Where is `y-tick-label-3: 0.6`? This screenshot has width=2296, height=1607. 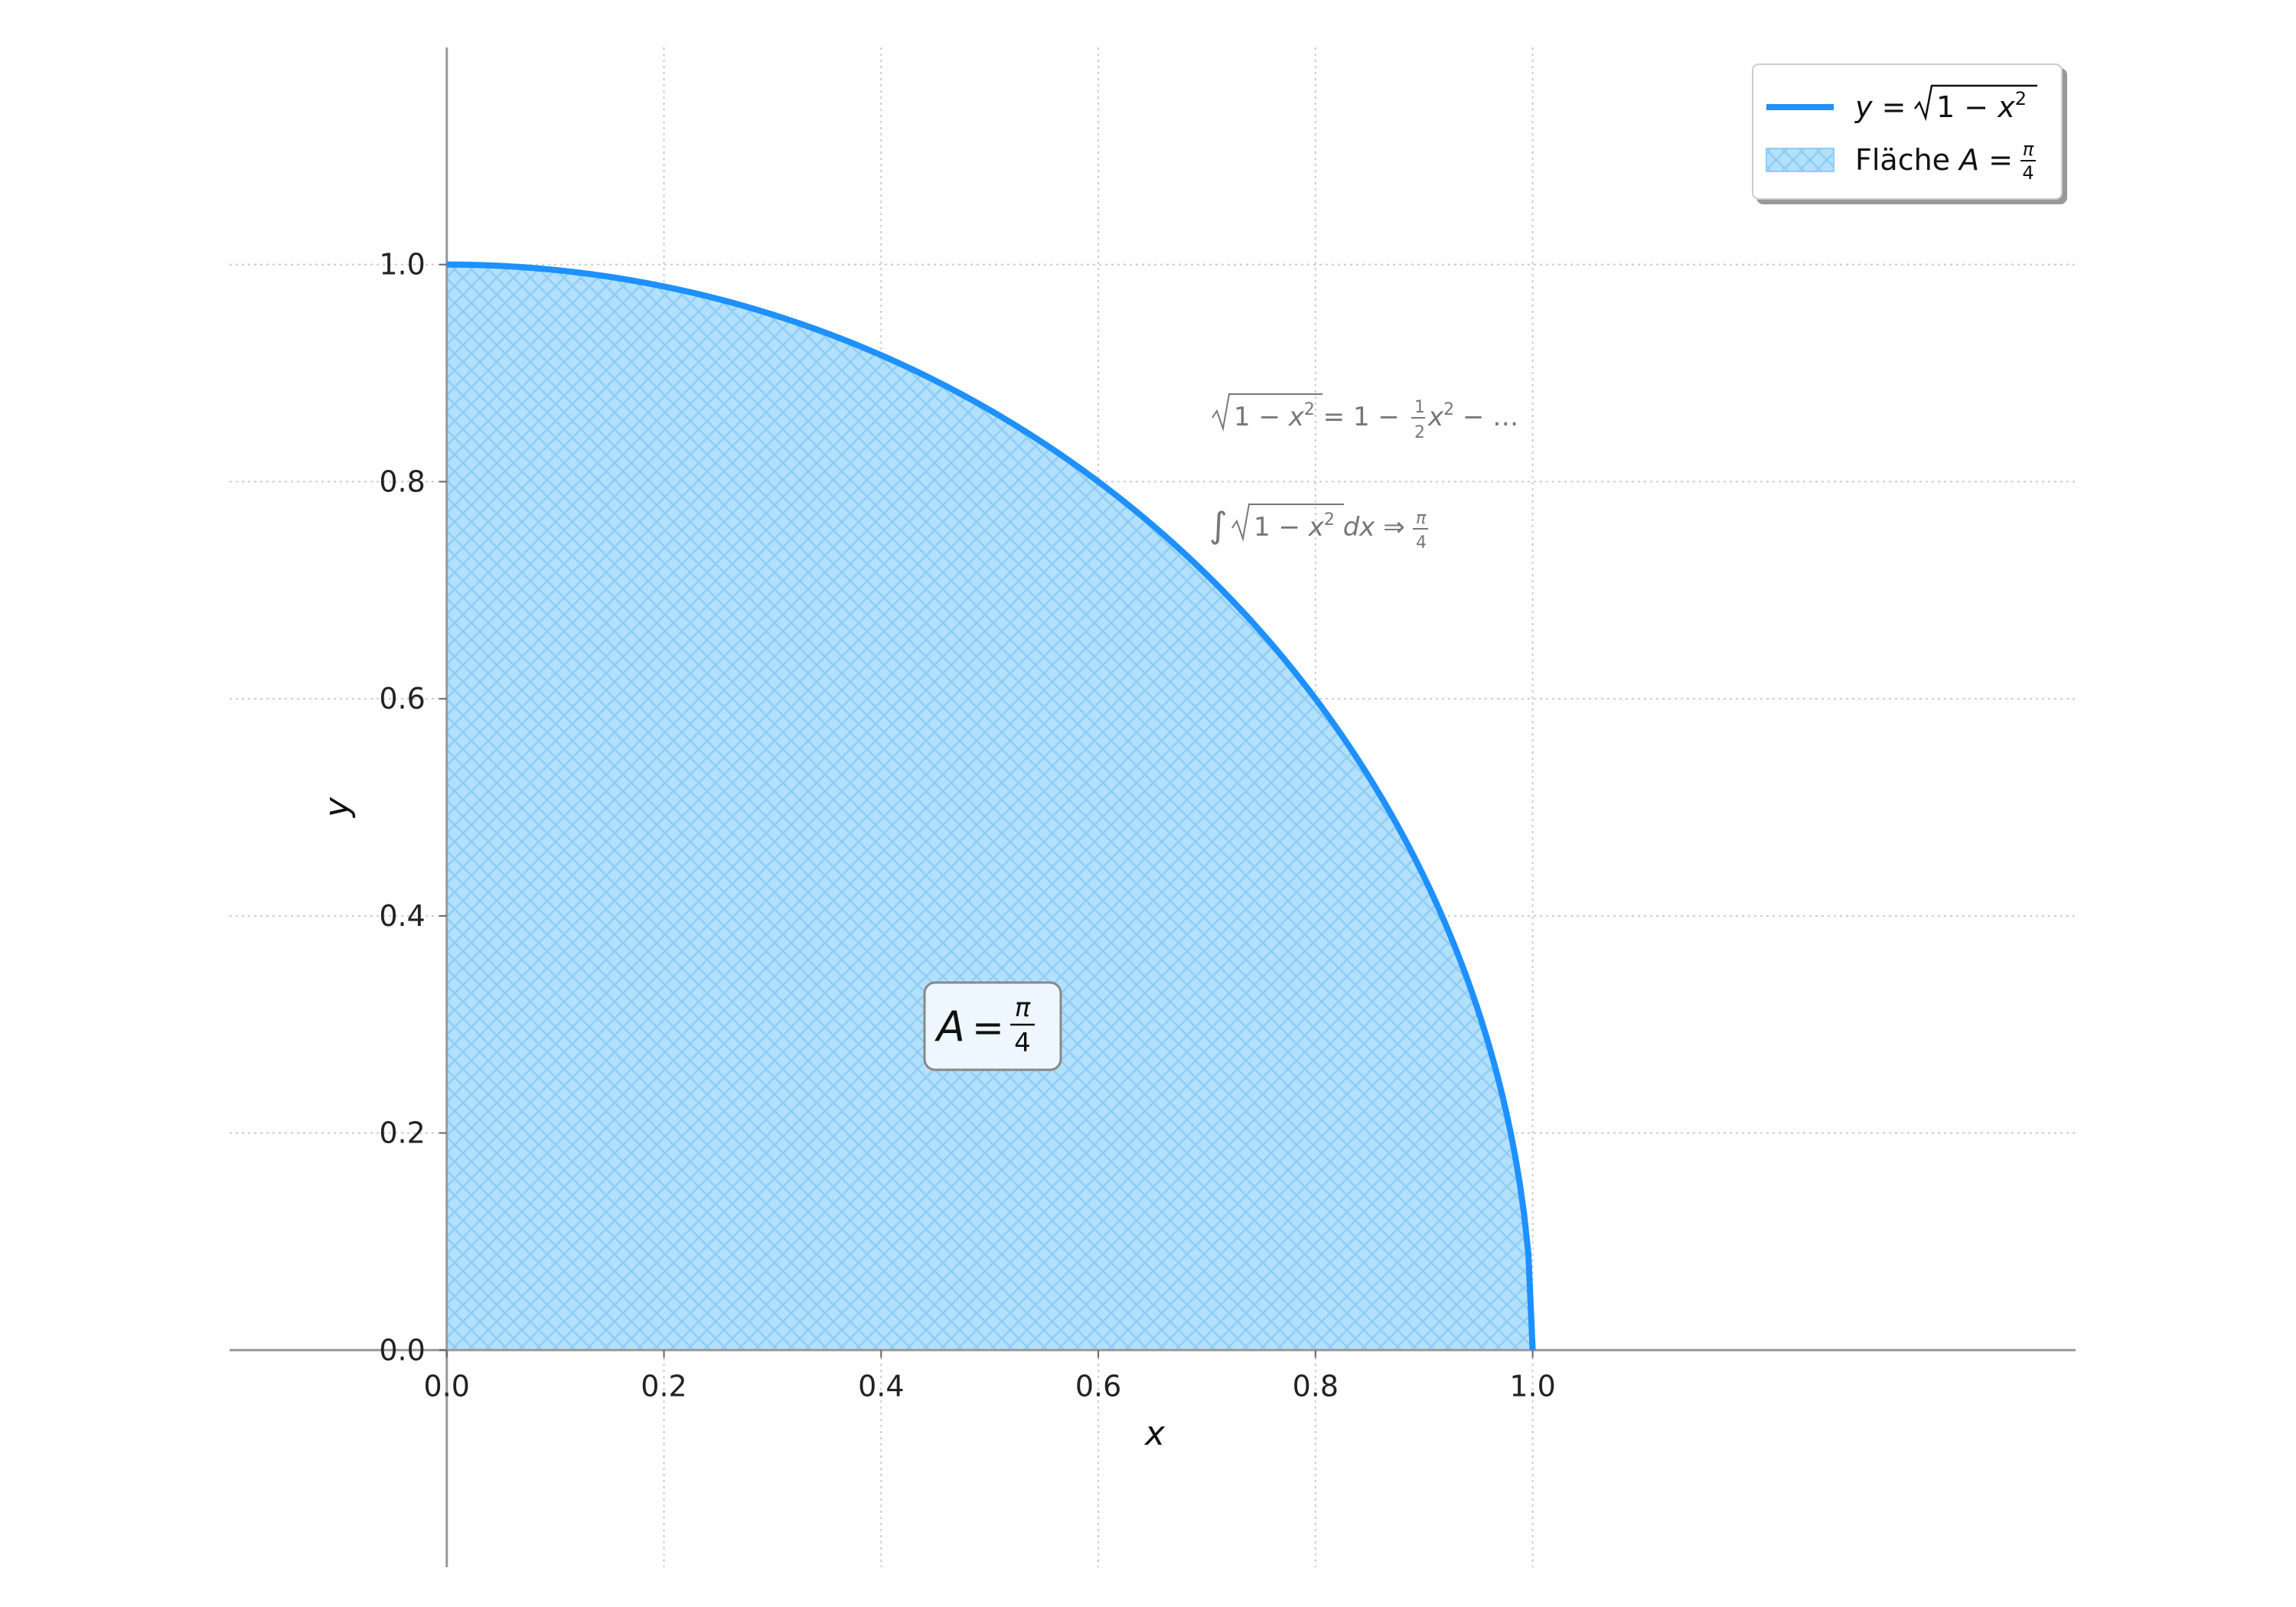 y-tick-label-3: 0.6 is located at coordinates (402, 698).